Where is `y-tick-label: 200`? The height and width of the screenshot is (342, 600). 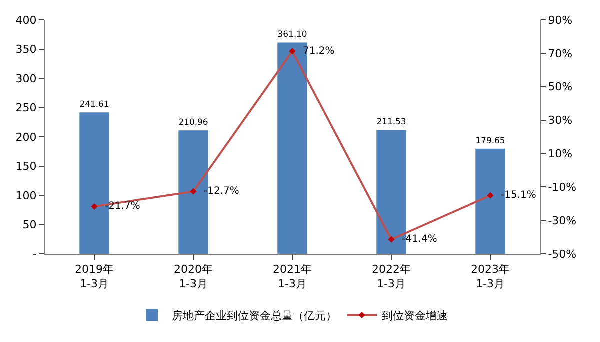 y-tick-label: 200 is located at coordinates (26, 137).